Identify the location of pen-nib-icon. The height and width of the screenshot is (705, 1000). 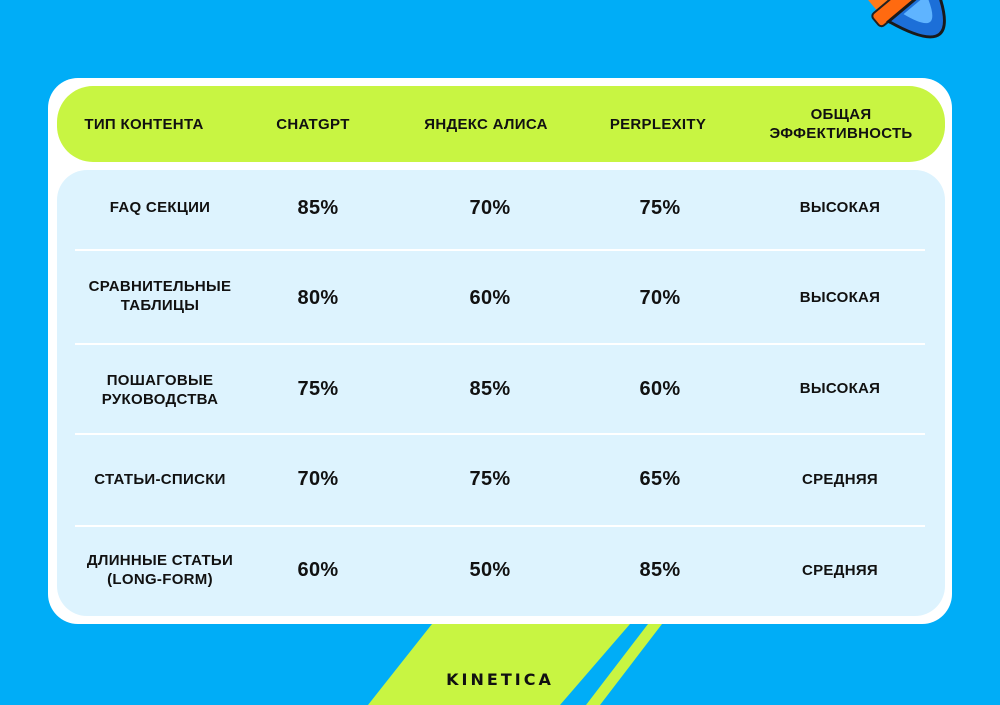
(901, 19).